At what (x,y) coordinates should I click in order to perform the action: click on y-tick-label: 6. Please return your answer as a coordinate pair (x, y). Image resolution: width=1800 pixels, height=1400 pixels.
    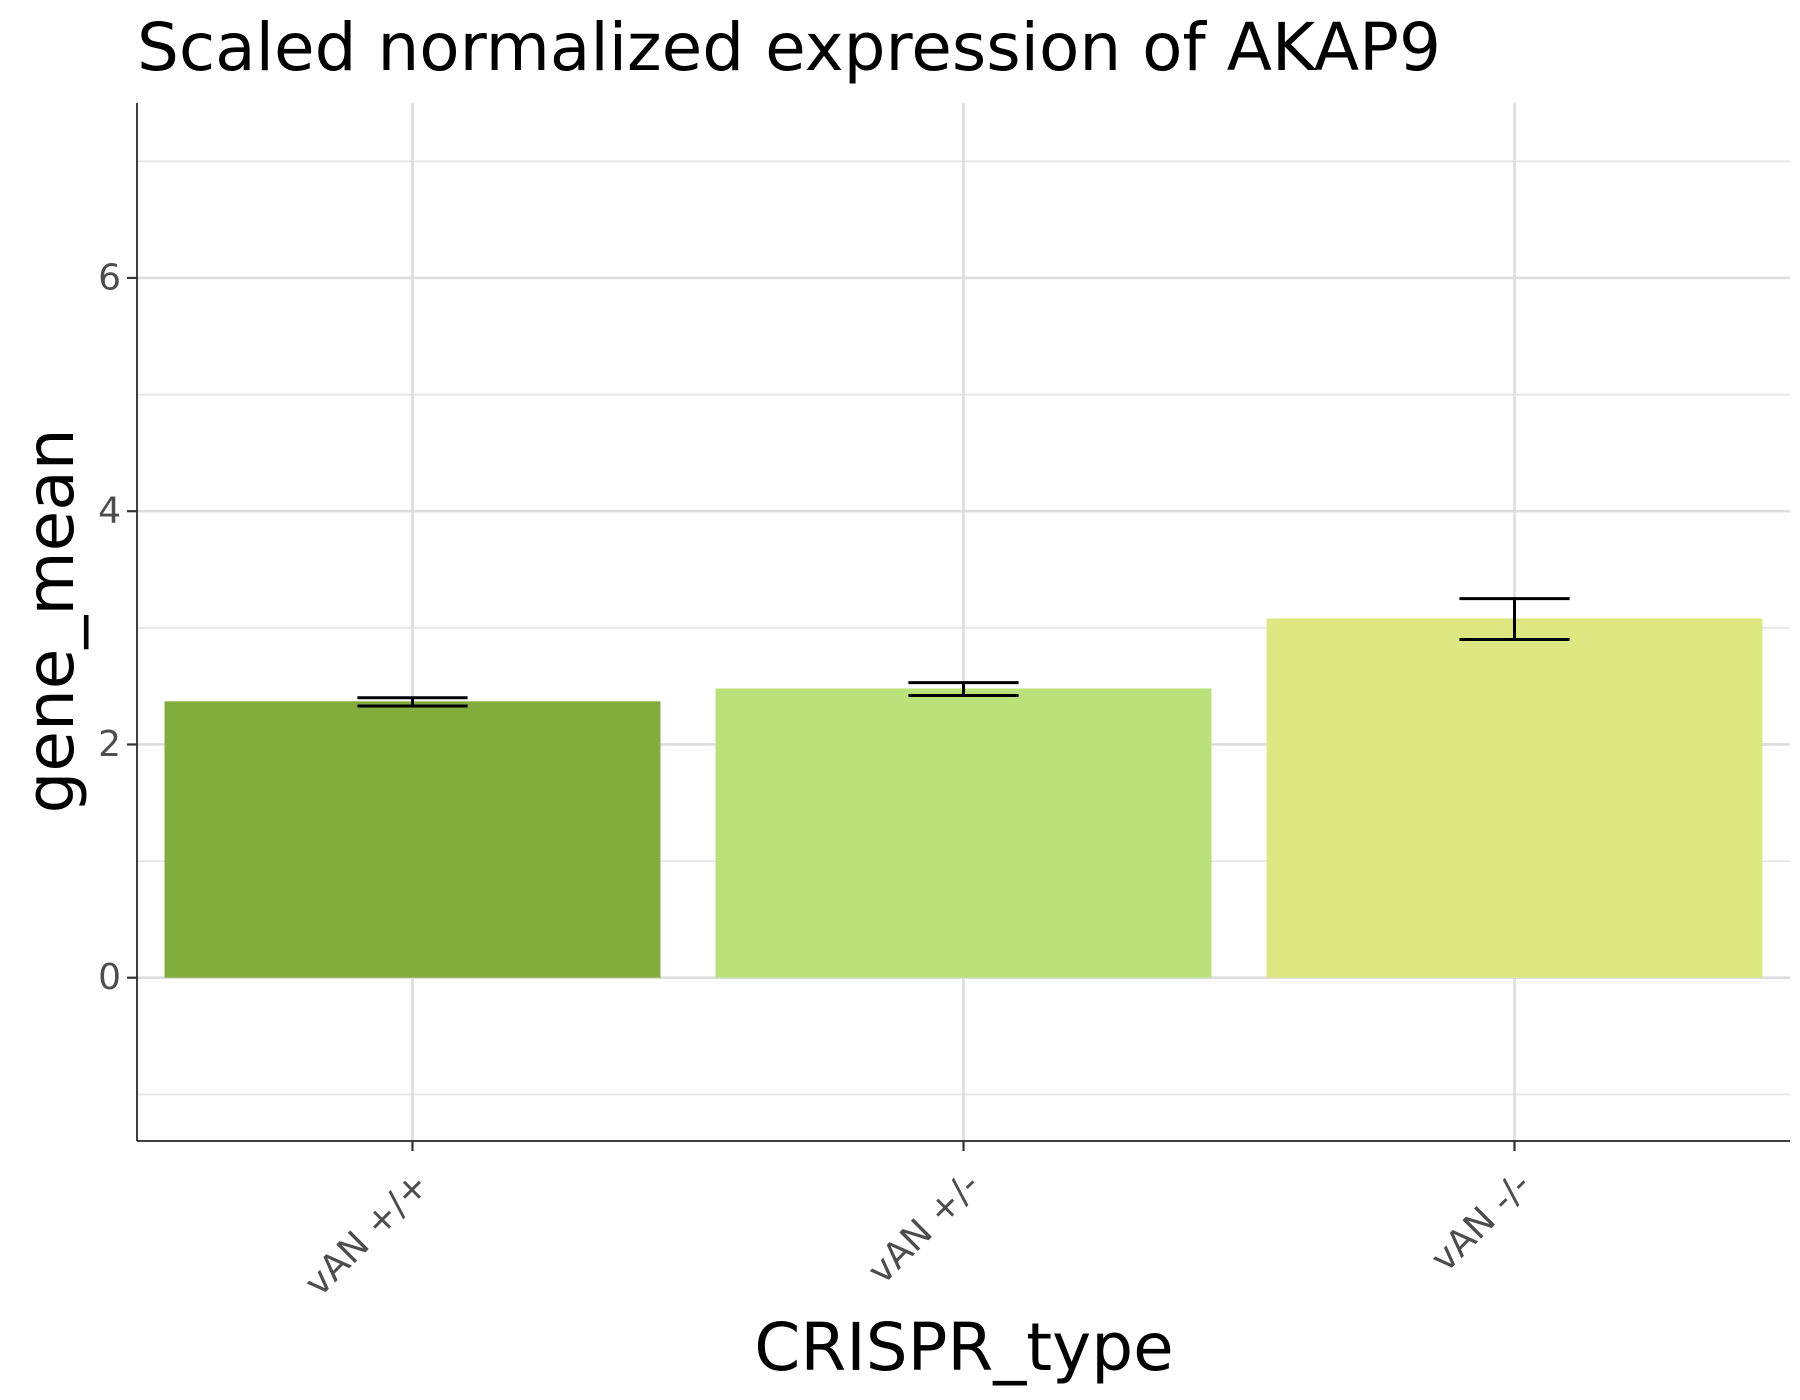
    Looking at the image, I should click on (109, 277).